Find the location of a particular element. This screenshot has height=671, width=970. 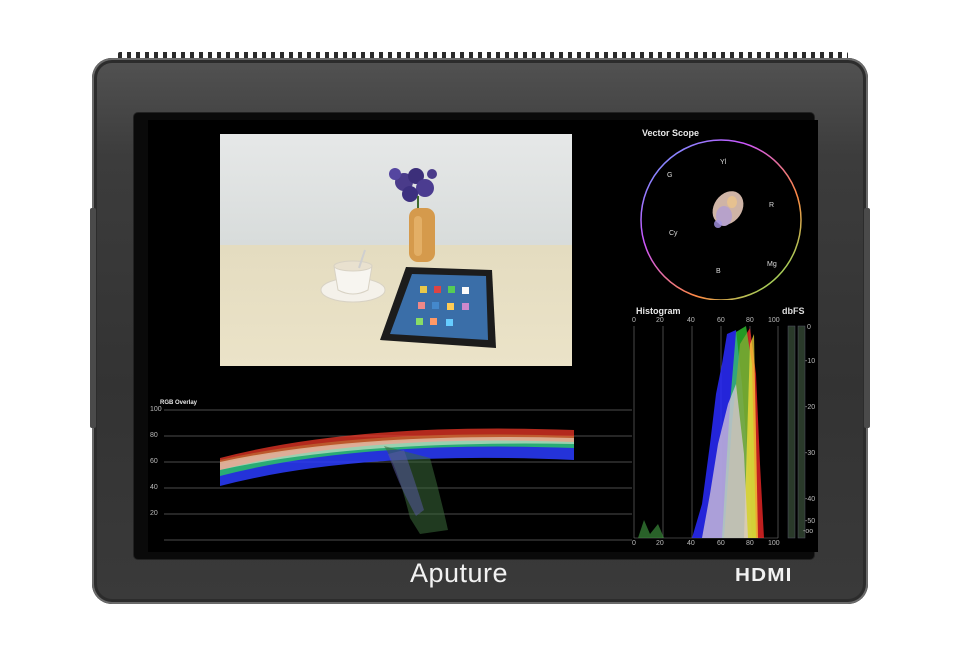

hist-bottom-tick: 0 is located at coordinates (634, 543).